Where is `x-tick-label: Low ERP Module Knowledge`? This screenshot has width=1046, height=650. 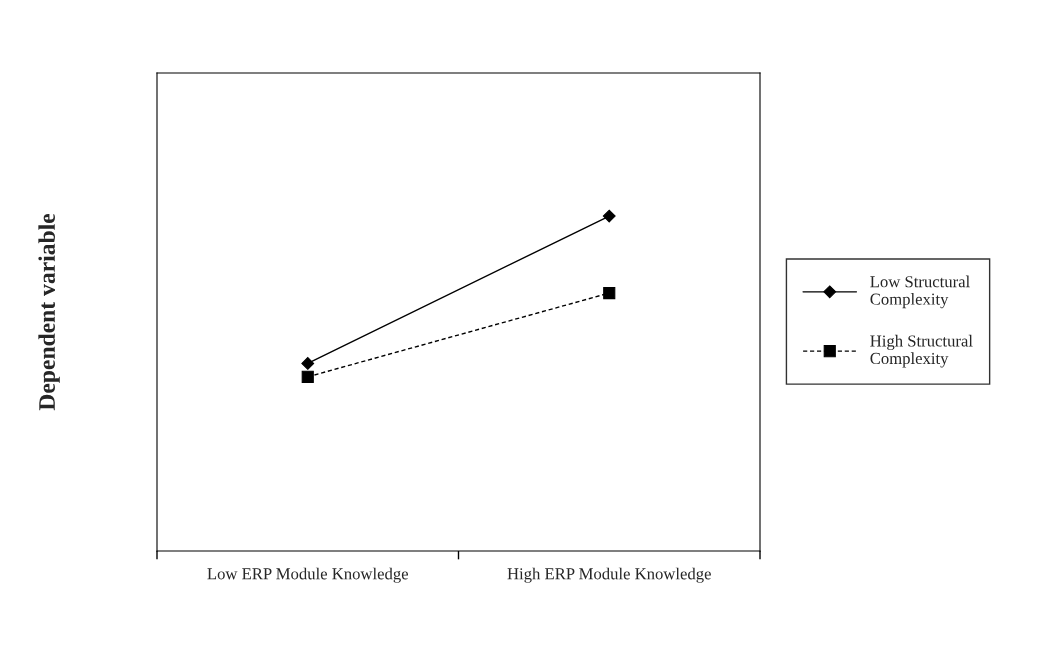
x-tick-label: Low ERP Module Knowledge is located at coordinates (308, 575).